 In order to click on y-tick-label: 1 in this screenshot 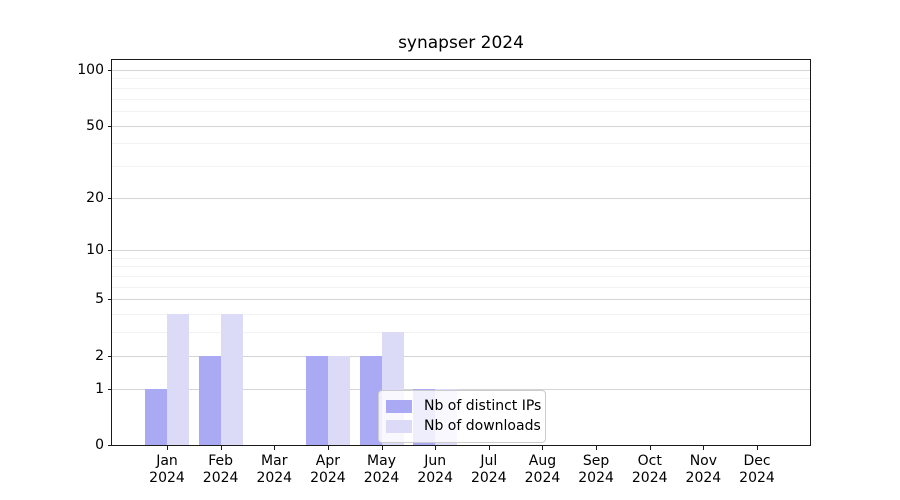, I will do `click(99, 388)`.